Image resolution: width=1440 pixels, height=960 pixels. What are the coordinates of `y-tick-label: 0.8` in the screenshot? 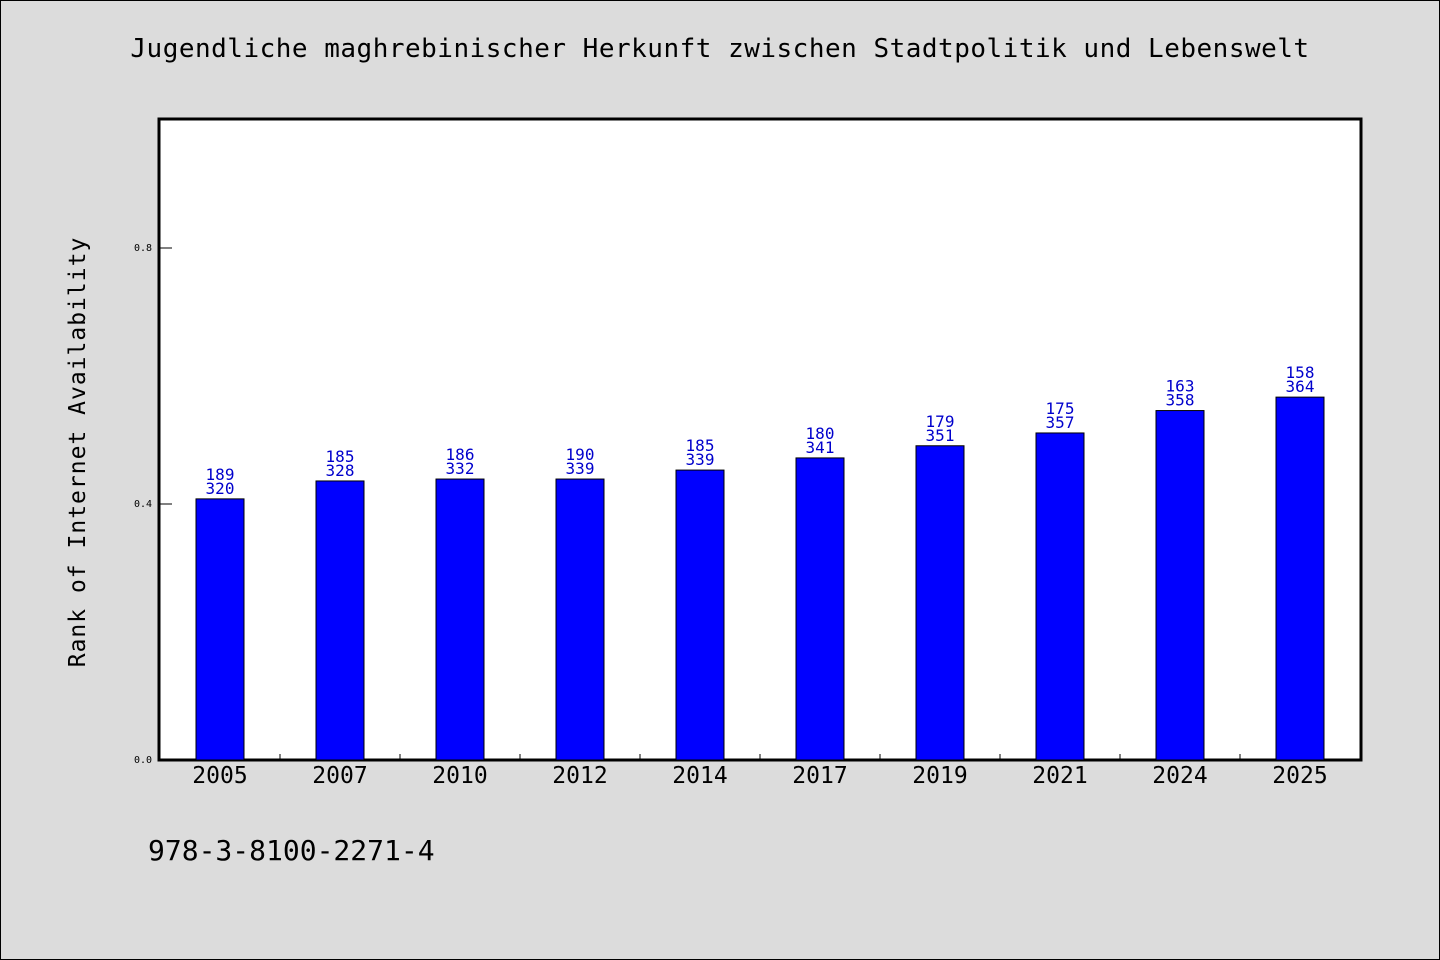 It's located at (143, 248).